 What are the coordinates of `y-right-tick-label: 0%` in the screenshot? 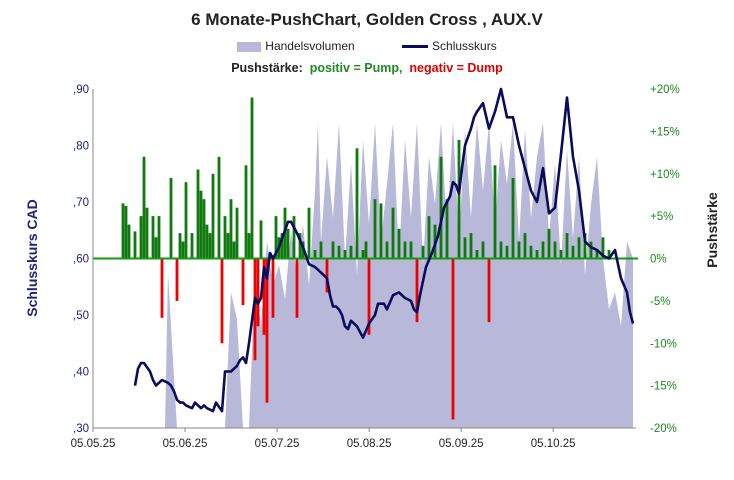 It's located at (658, 260).